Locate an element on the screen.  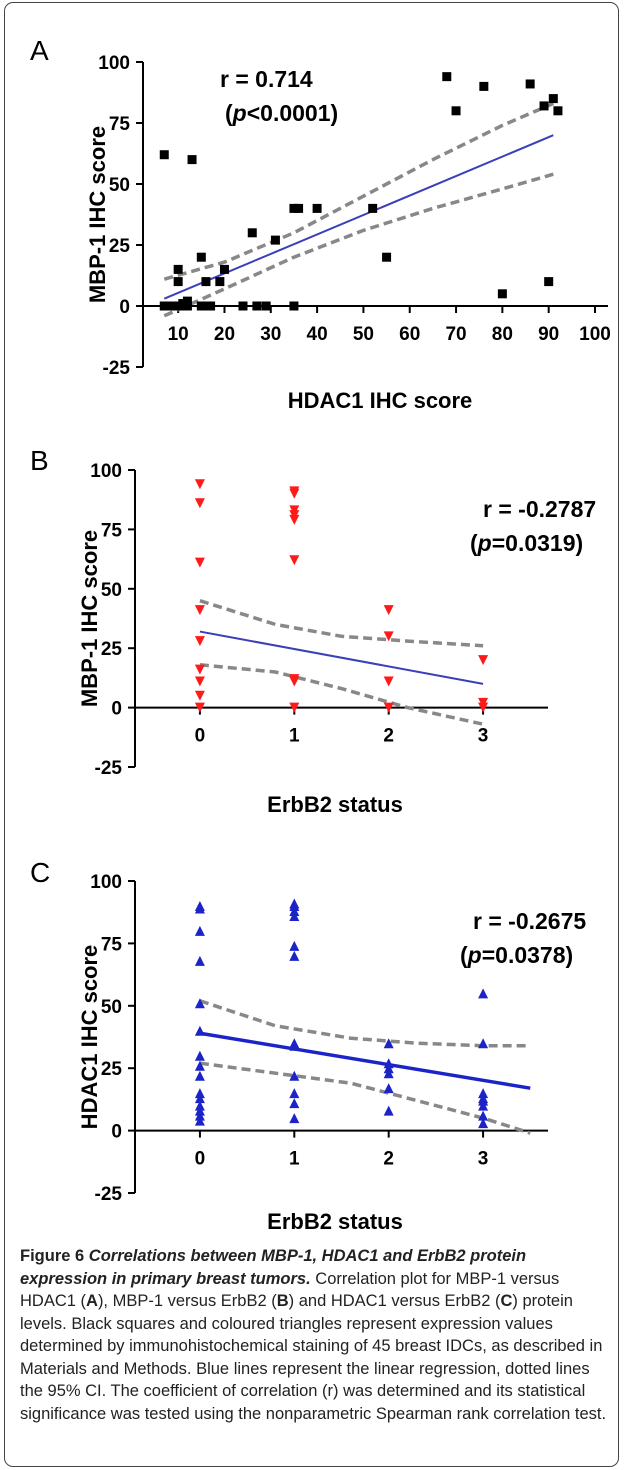
x-tick-label: 40 is located at coordinates (317, 334).